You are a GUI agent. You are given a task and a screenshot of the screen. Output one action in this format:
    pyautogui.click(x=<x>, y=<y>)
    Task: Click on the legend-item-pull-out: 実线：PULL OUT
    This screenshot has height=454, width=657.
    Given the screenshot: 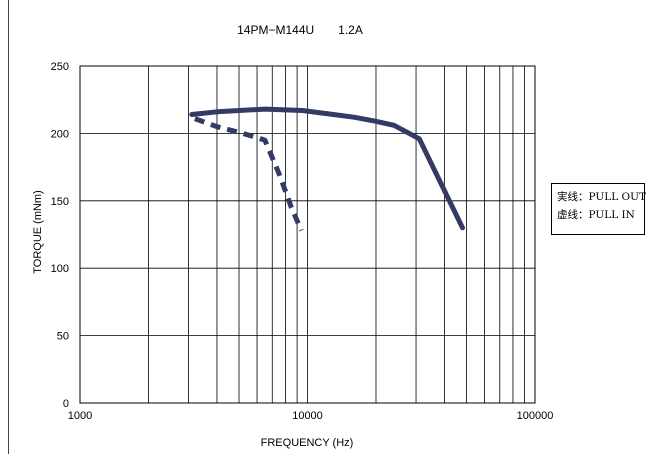 What is the action you would take?
    pyautogui.click(x=601, y=197)
    